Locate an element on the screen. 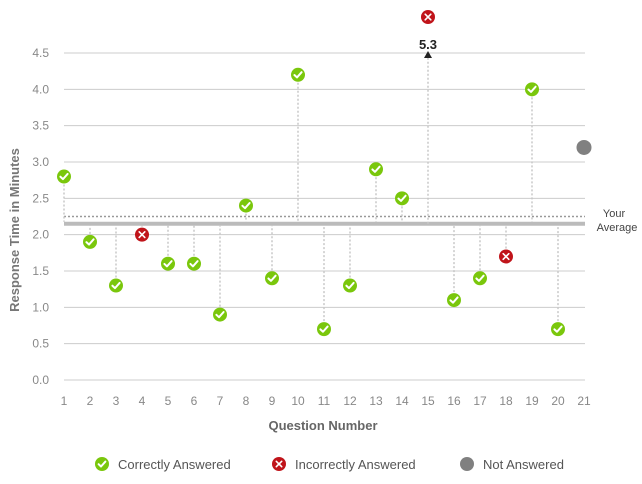 The image size is (642, 484). x-tick-label: 7 is located at coordinates (220, 401).